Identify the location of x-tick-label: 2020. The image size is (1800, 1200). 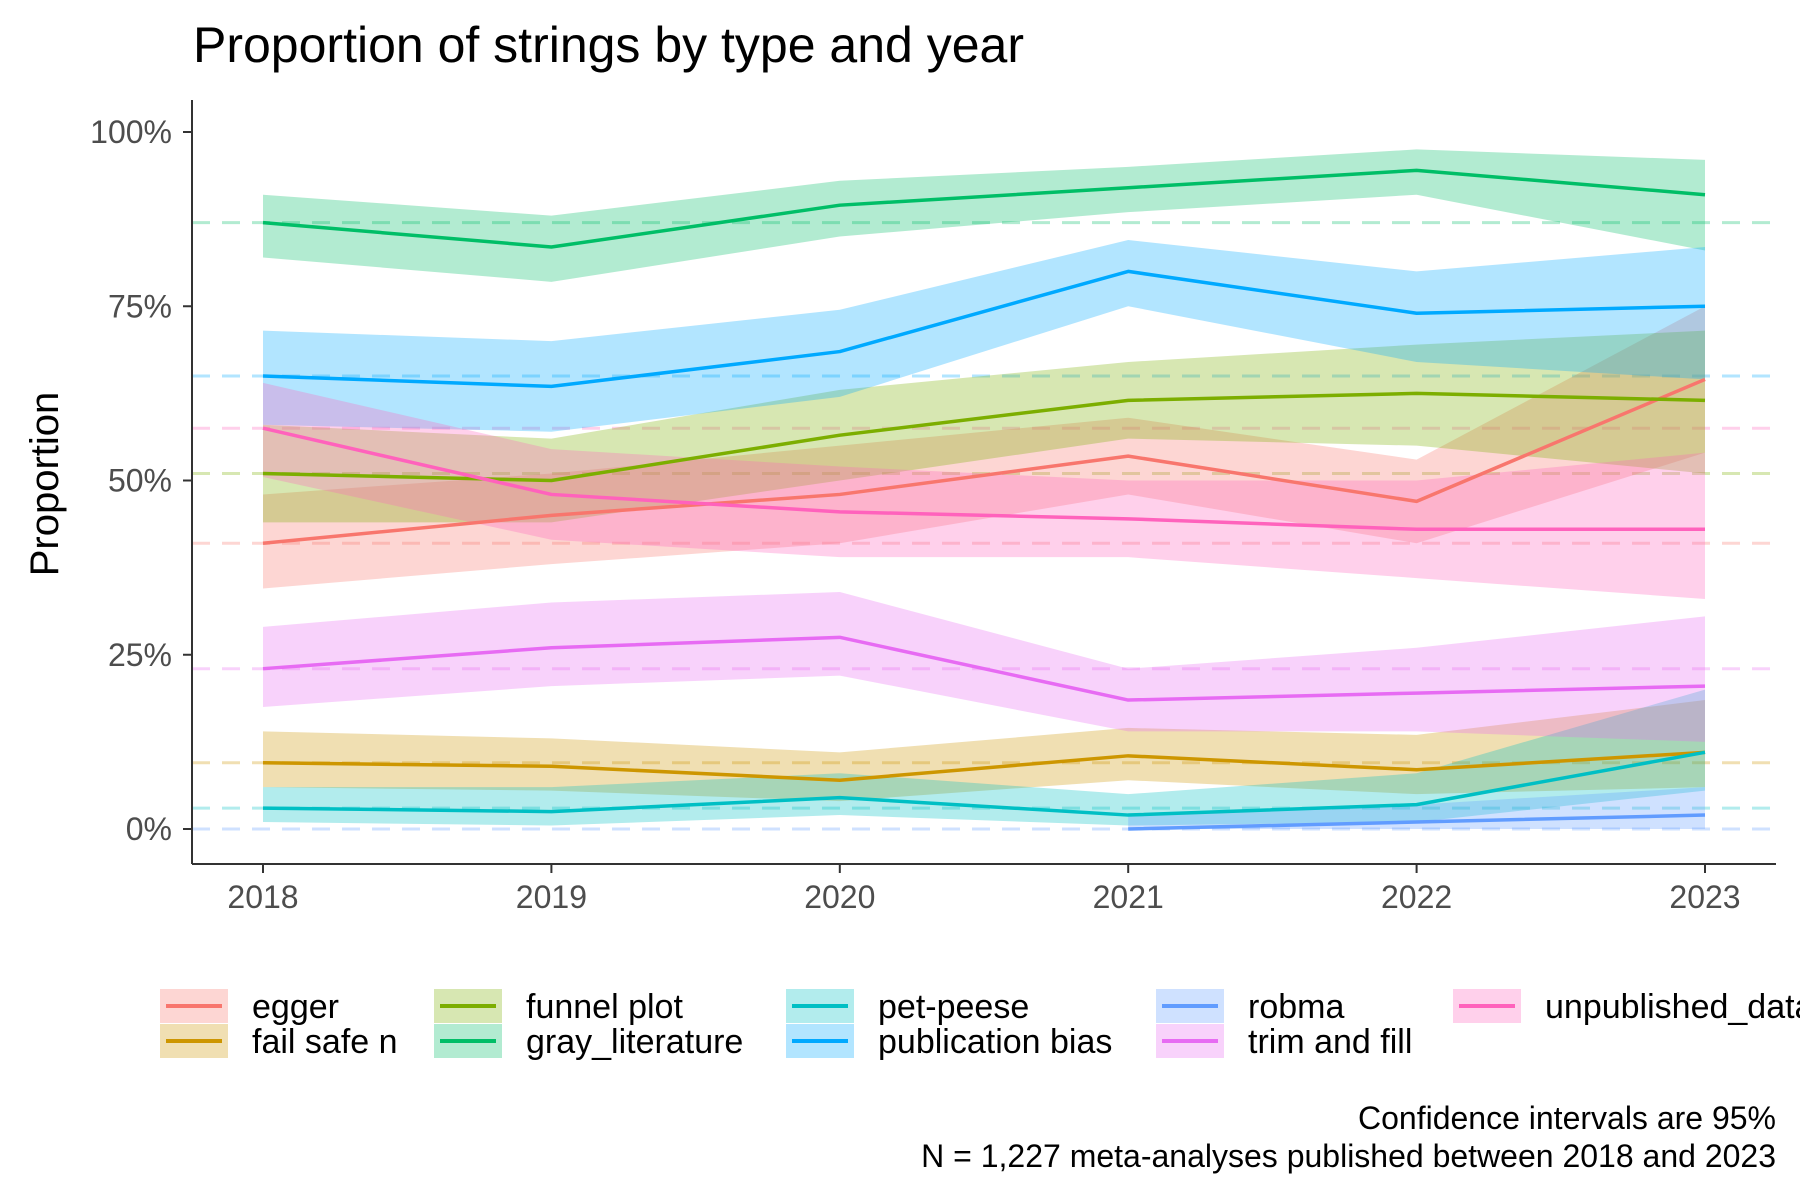
(839, 897).